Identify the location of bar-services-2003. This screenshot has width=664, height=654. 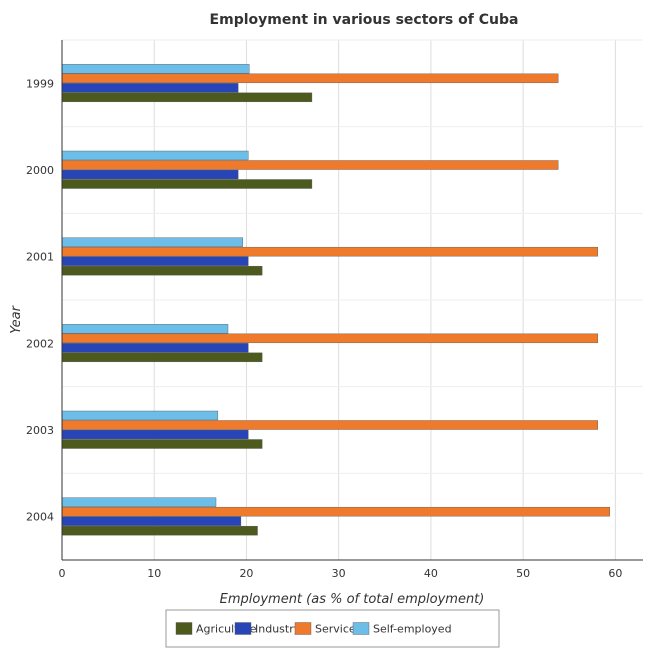
(330, 425).